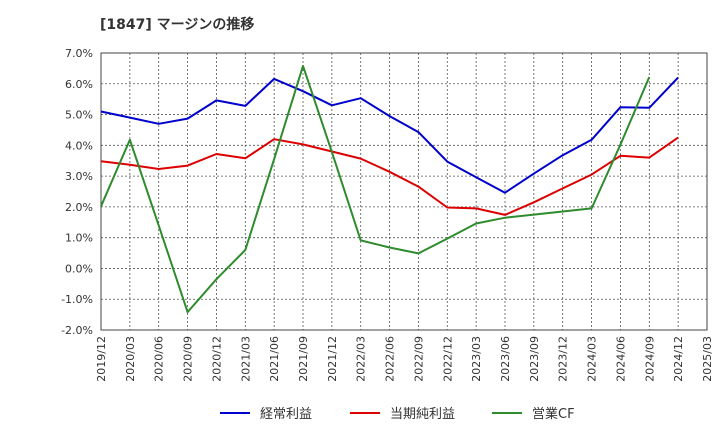 Image resolution: width=720 pixels, height=440 pixels. I want to click on x-tick-label: 2023/06, so click(505, 359).